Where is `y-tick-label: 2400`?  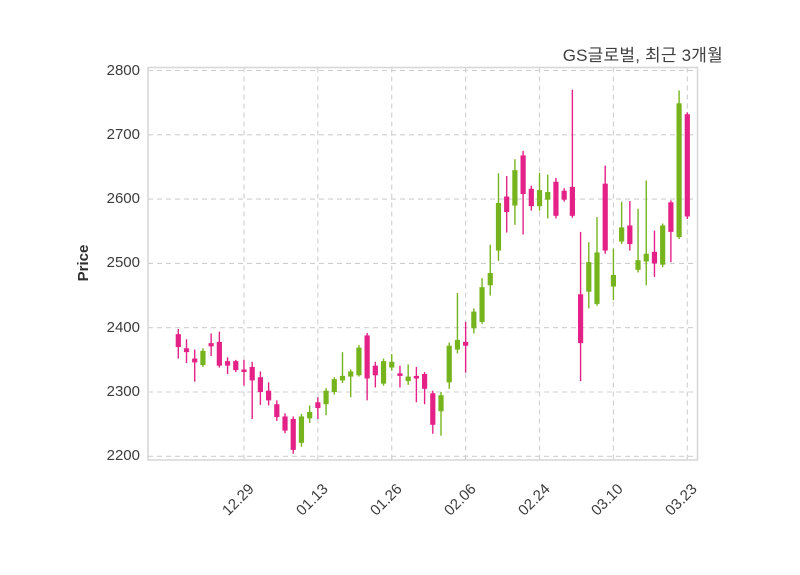 y-tick-label: 2400 is located at coordinates (123, 327).